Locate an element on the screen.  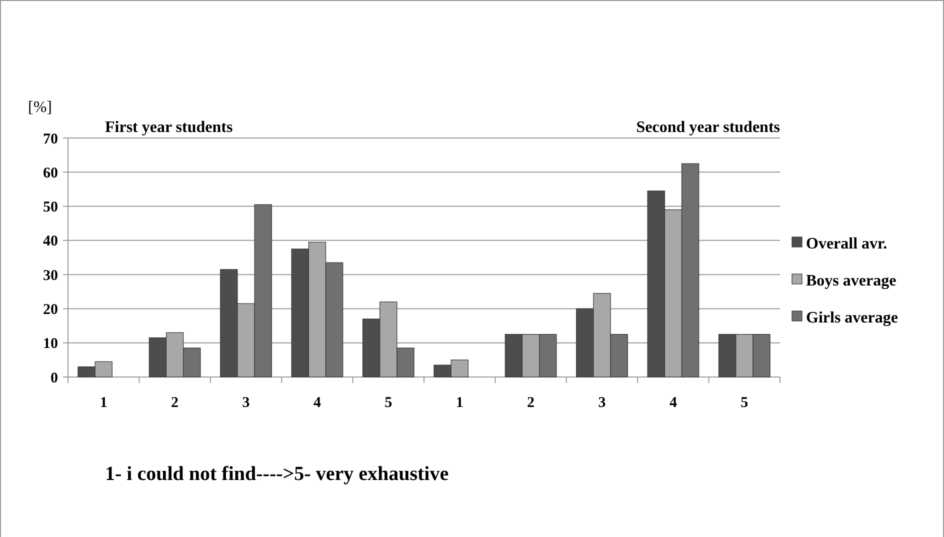
y-axis-title: [%] is located at coordinates (40, 107).